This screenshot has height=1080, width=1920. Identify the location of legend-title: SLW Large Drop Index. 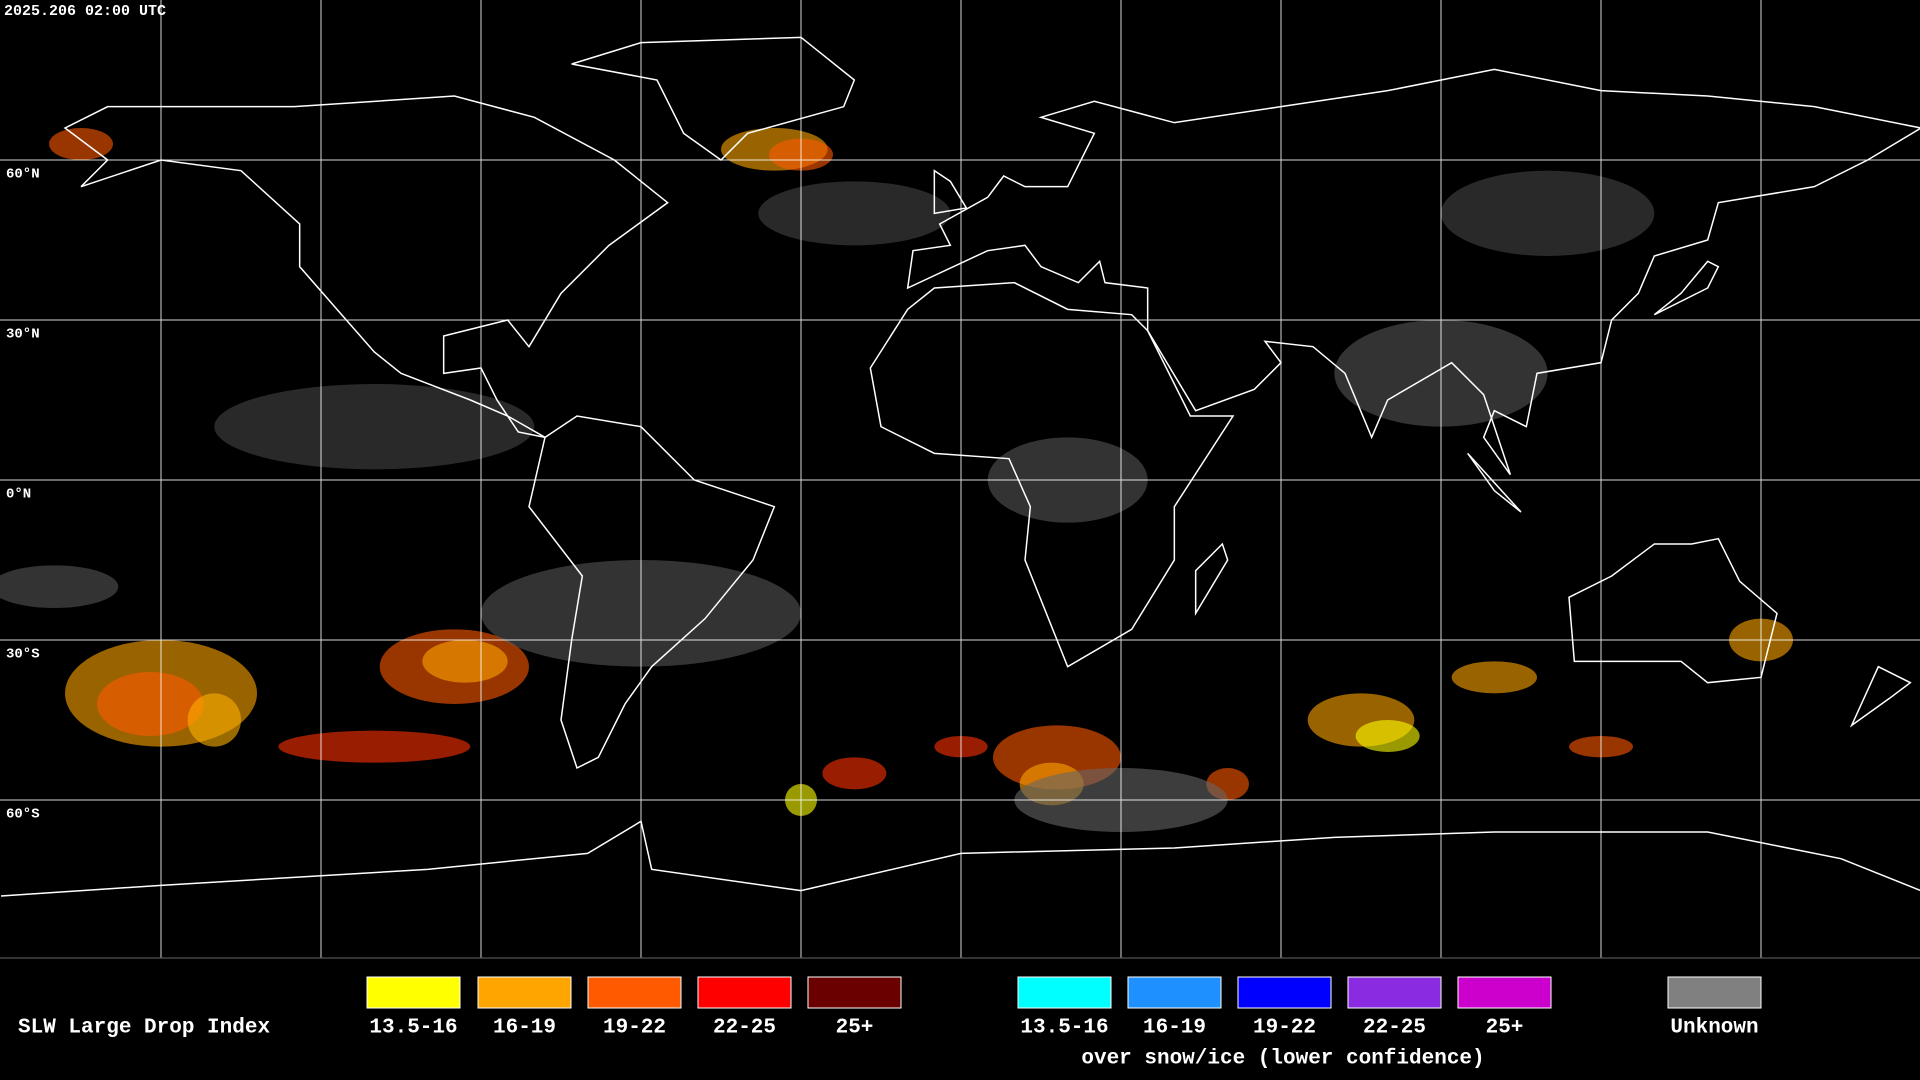
(144, 1028).